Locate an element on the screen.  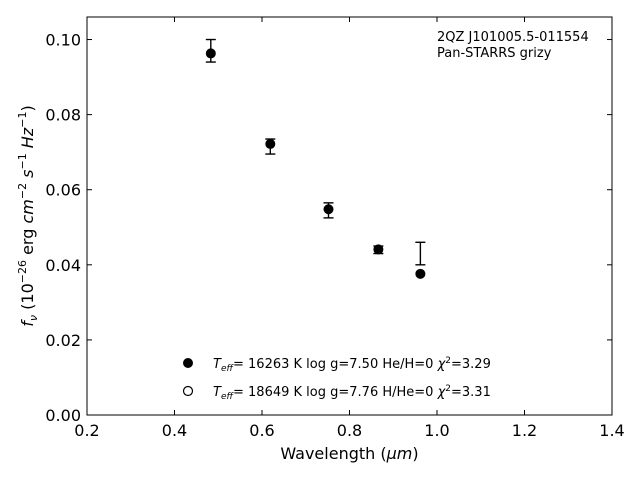
legend-2-text: = 18649 K log g=7.76 H/He=0 is located at coordinates (335, 392).